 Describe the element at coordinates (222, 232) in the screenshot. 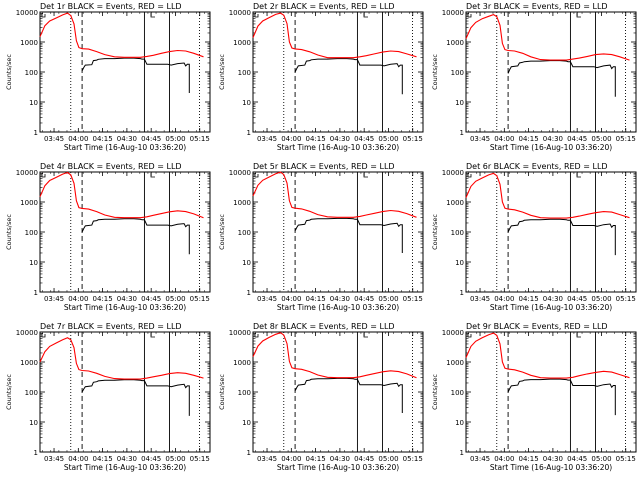

I see `y-axis-label: Counts/sec` at that location.